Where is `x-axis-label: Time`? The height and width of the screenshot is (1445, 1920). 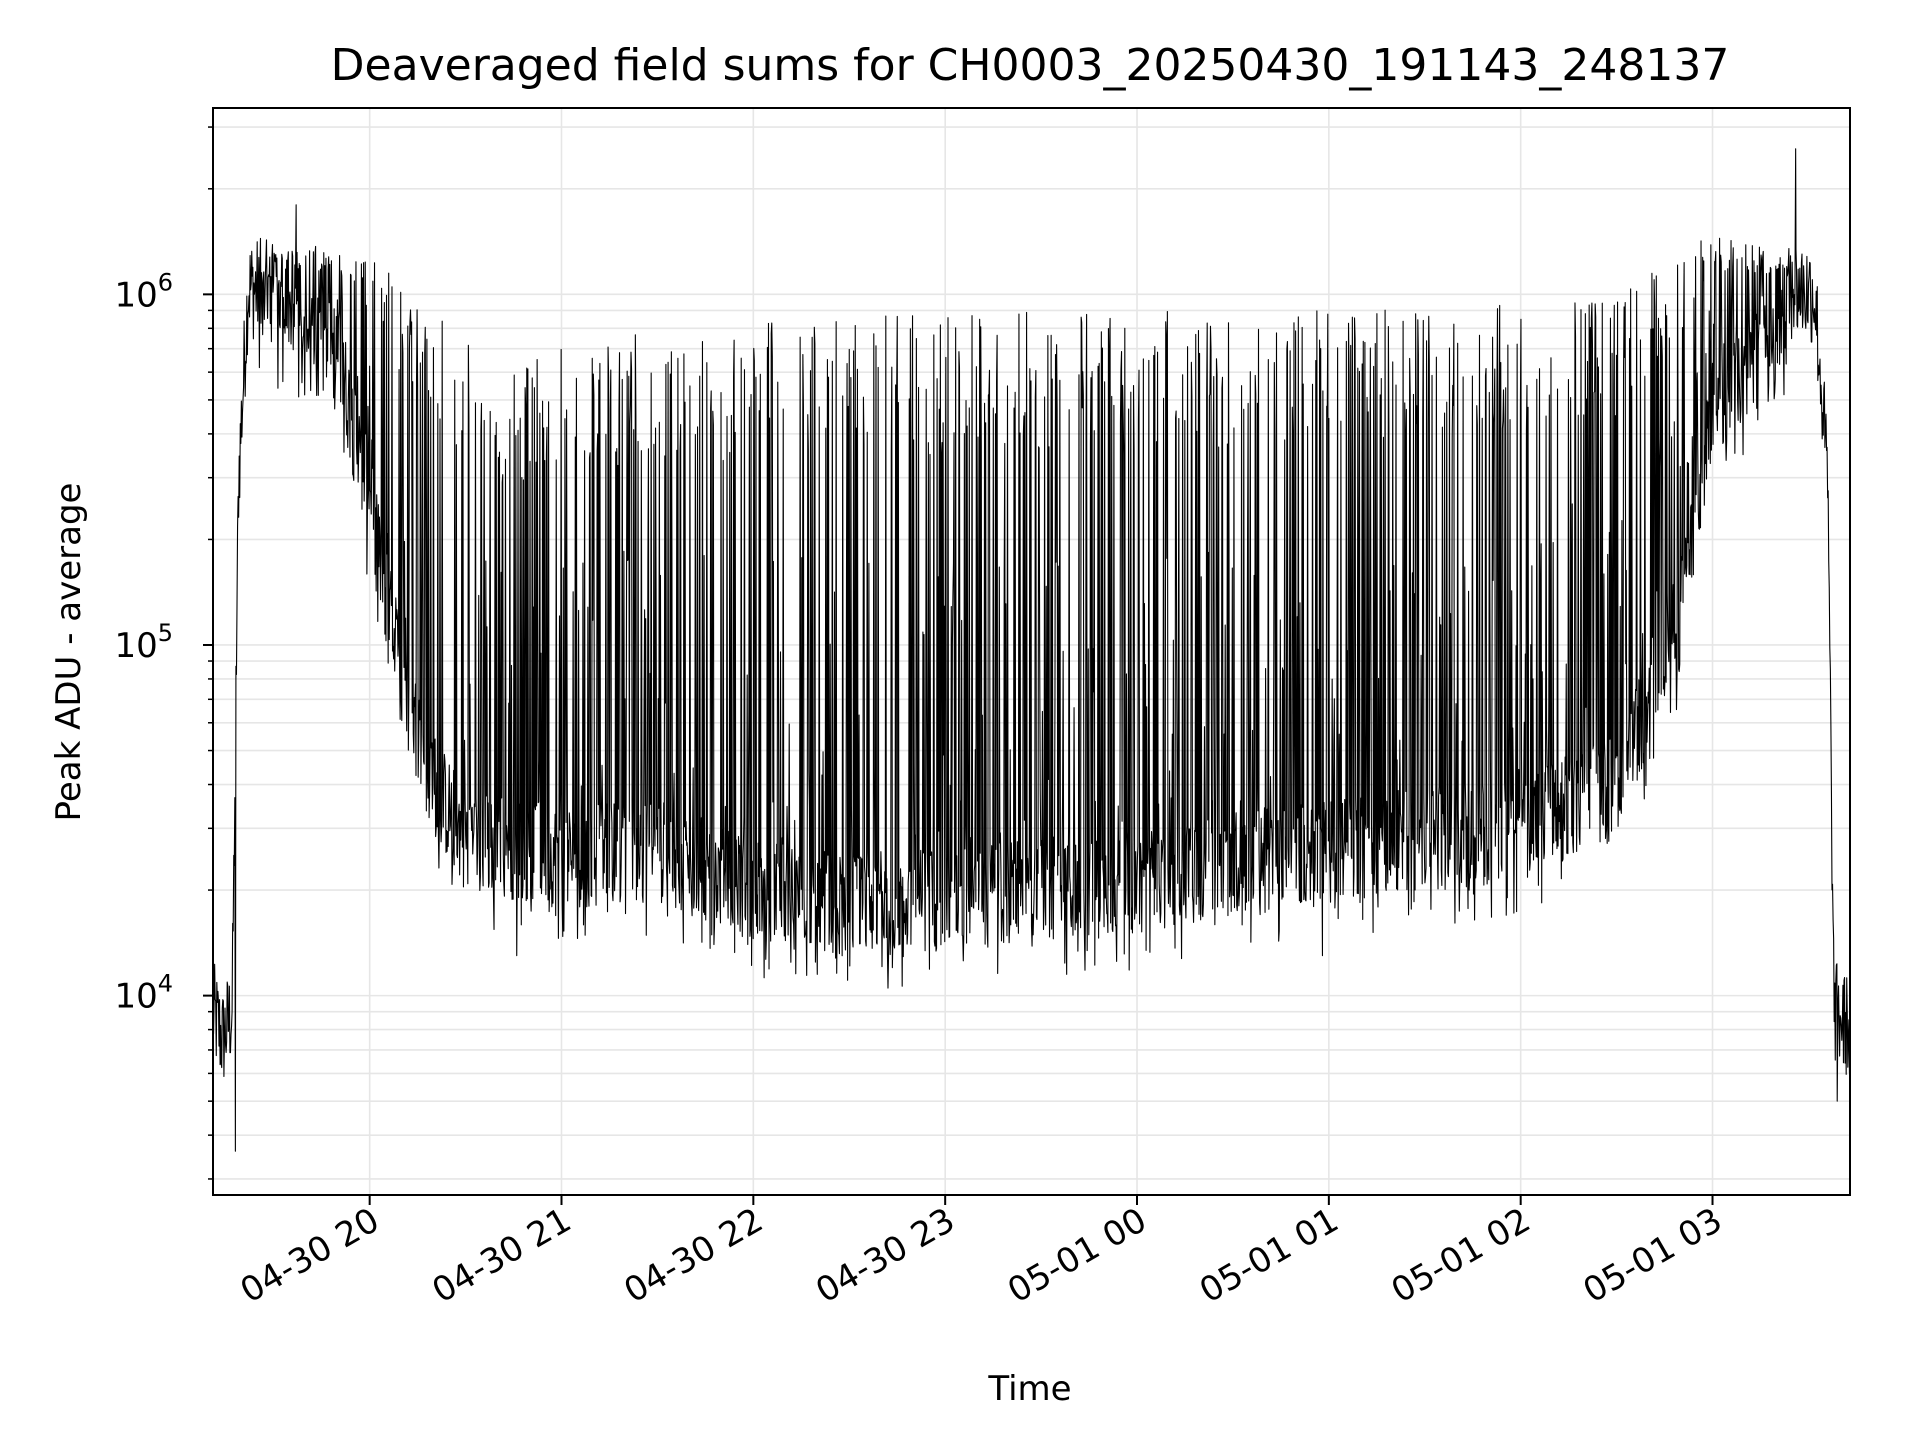 x-axis-label: Time is located at coordinates (1029, 1389).